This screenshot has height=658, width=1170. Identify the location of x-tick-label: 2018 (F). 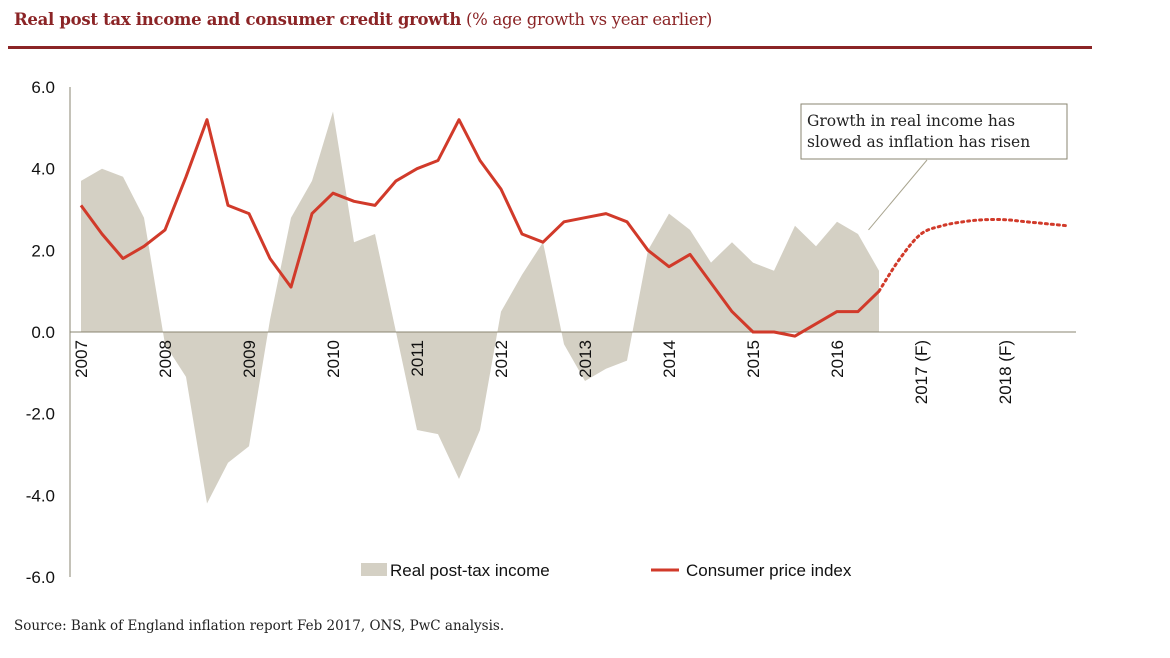
(1005, 372).